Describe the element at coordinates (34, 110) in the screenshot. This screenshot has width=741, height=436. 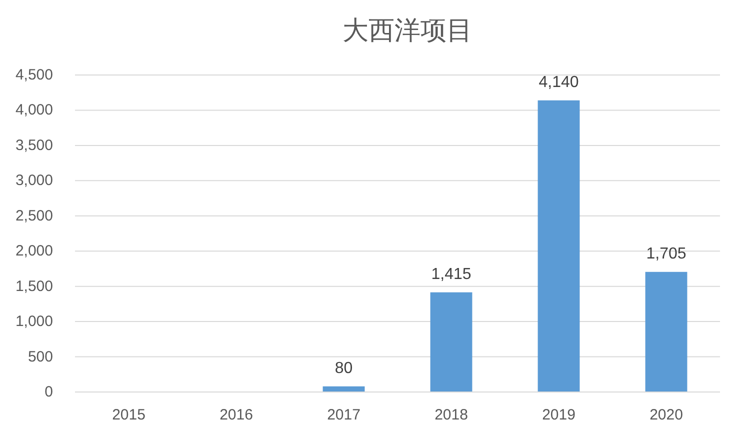
I see `y-tick-label: 4,000` at that location.